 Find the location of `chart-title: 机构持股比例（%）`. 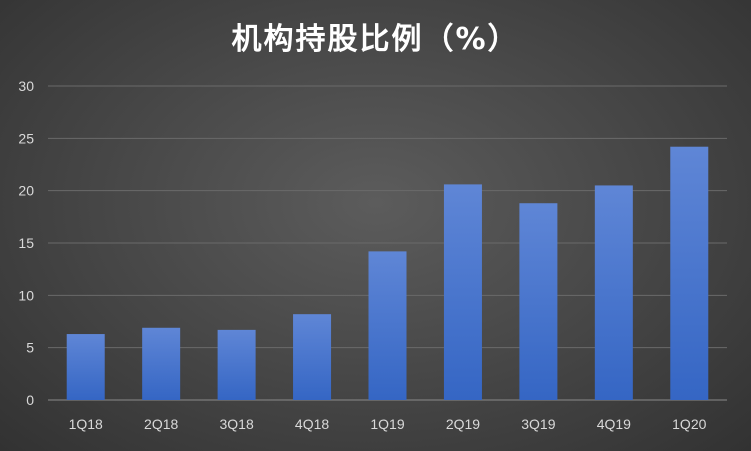

chart-title: 机构持股比例（%） is located at coordinates (375, 39).